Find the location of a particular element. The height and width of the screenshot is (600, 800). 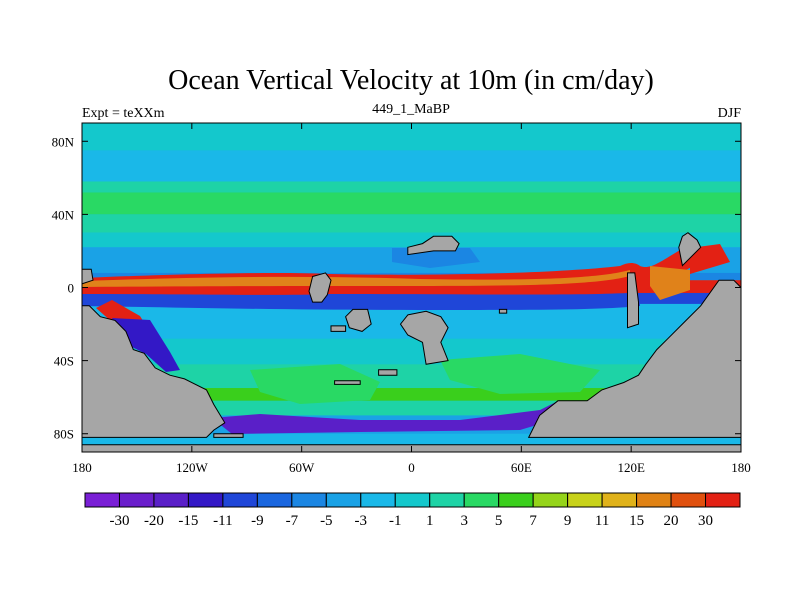

colorbar-label: -7 is located at coordinates (292, 521).